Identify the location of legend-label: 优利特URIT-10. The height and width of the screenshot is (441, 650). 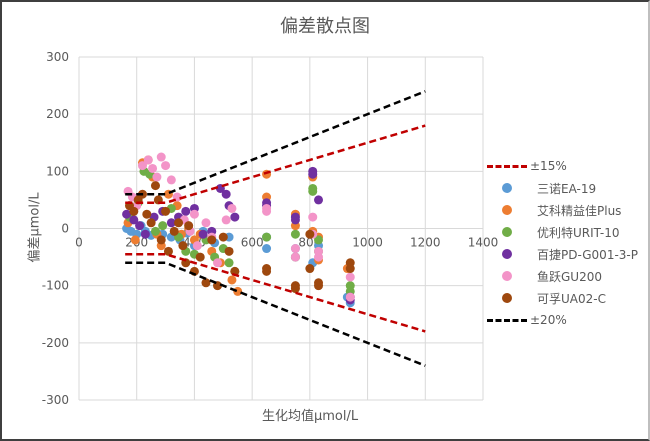
(578, 232).